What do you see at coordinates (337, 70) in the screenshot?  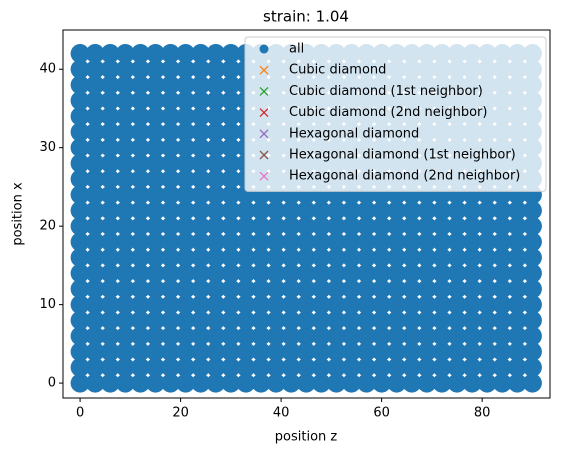 I see `legend-label: Cubic diamond` at bounding box center [337, 70].